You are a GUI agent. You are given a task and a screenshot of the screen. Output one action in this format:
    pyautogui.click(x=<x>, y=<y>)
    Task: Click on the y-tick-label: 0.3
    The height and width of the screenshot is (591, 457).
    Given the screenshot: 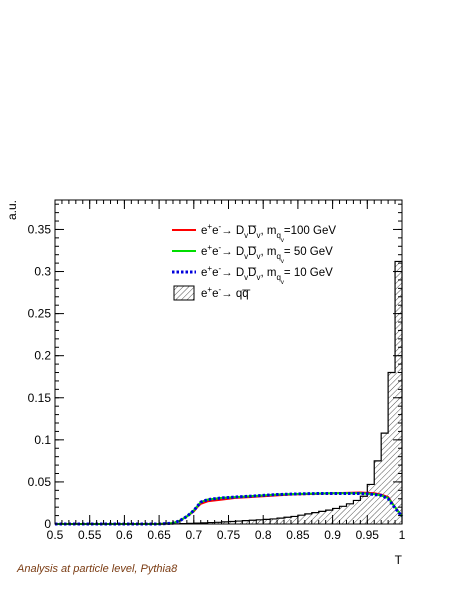 What is the action you would take?
    pyautogui.click(x=42, y=272)
    